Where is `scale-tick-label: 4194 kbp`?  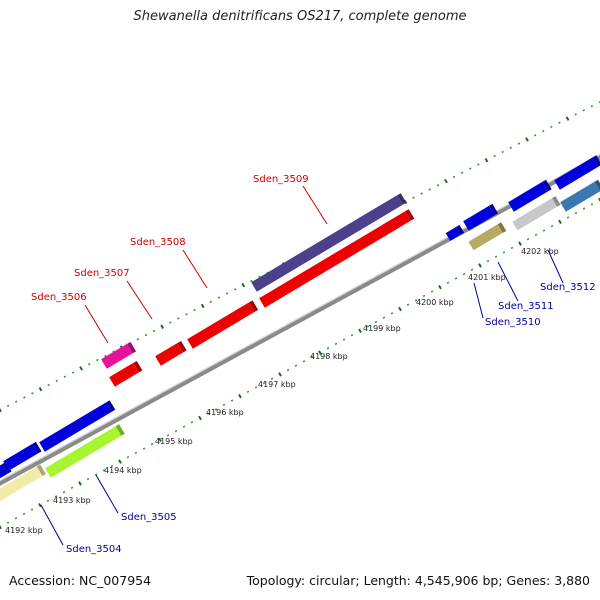 scale-tick-label: 4194 kbp is located at coordinates (123, 470).